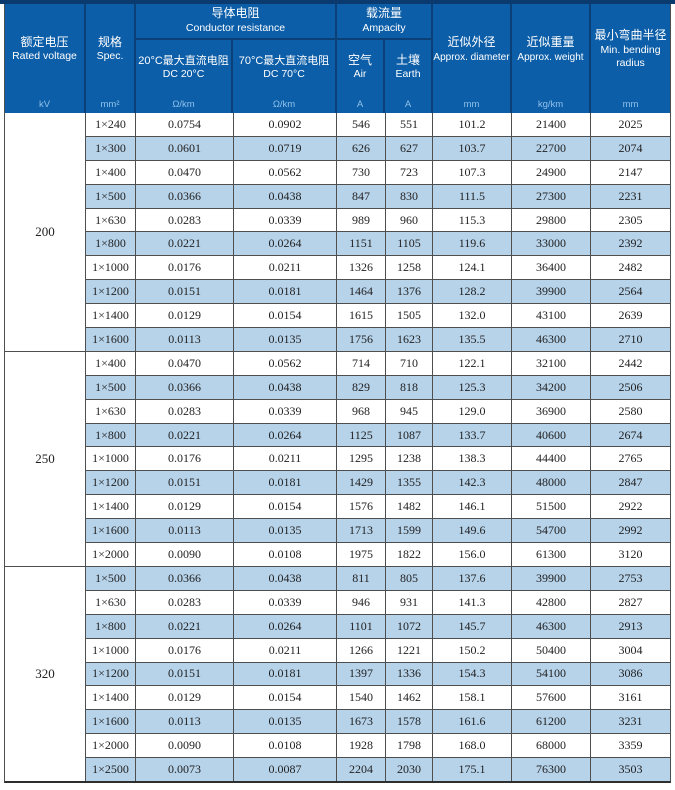 The image size is (675, 790). I want to click on table-row: 1×2500 0.0073 0.0087 2204 2030 175.1 76300 3503, so click(378, 769).